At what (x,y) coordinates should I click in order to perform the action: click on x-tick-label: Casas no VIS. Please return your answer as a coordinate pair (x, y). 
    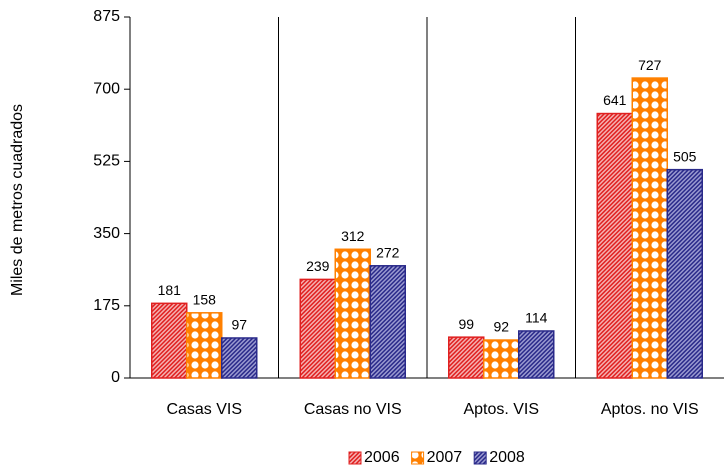
    Looking at the image, I should click on (353, 409).